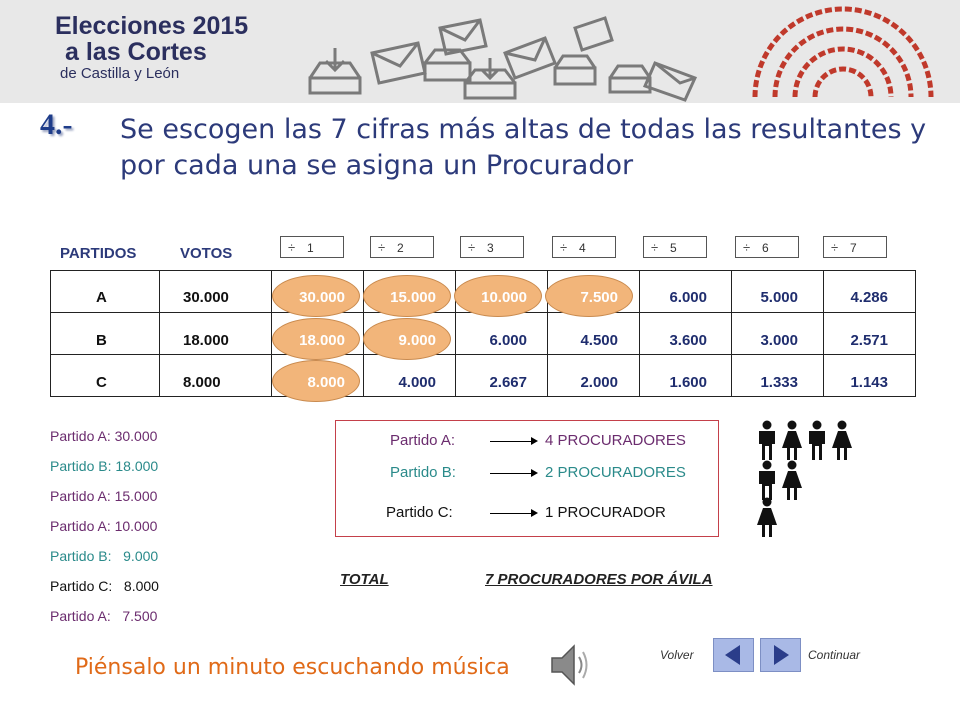 This screenshot has width=960, height=720. I want to click on total-label: TOTAL, so click(364, 579).